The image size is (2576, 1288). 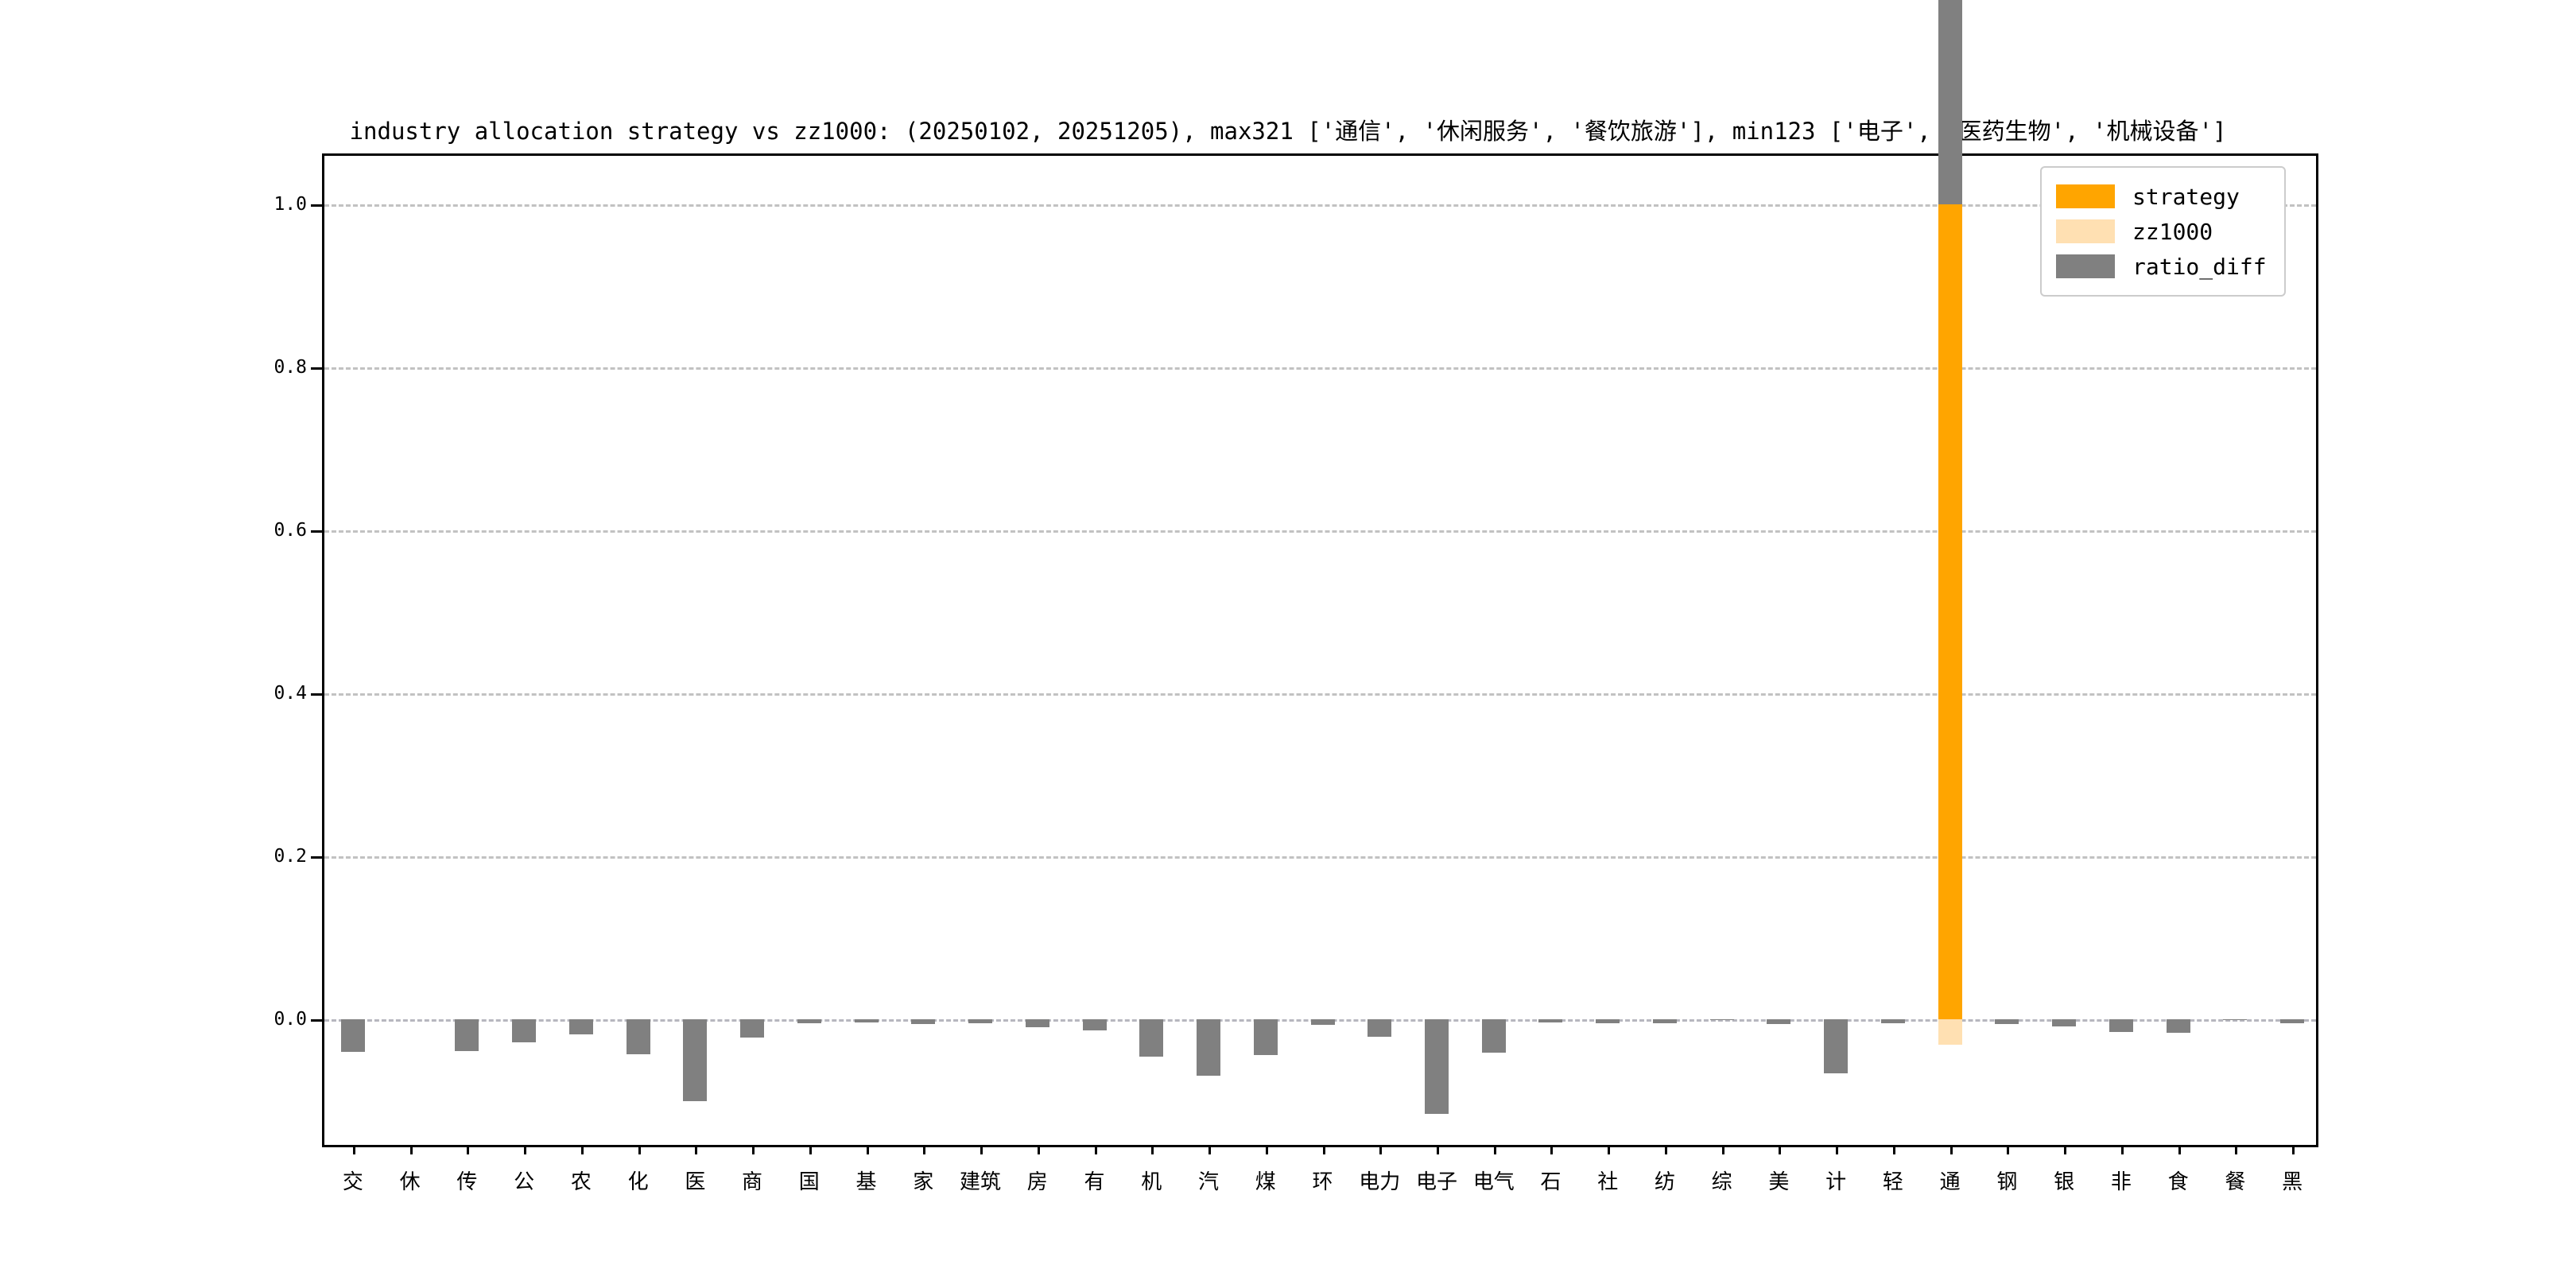 I want to click on bar-ratio_diff-石, so click(x=1550, y=1021).